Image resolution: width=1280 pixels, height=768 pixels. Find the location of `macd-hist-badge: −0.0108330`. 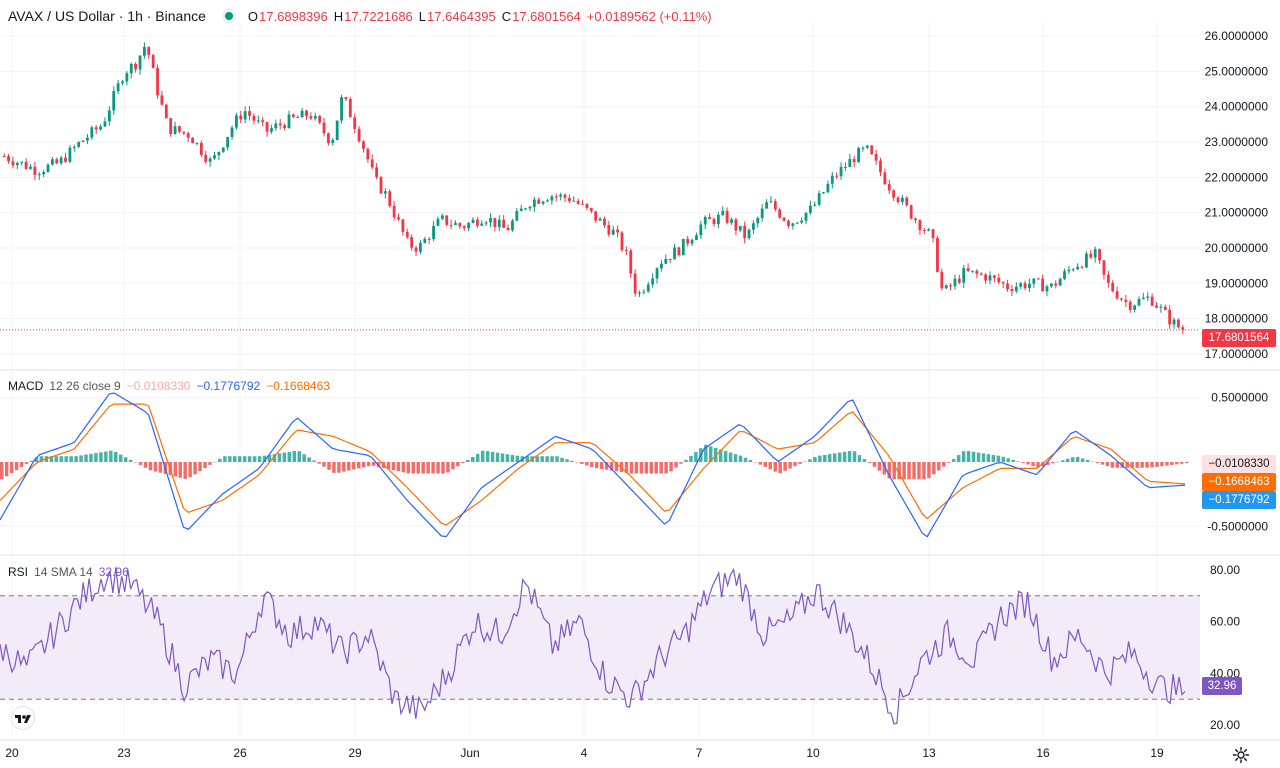

macd-hist-badge: −0.0108330 is located at coordinates (1239, 464).